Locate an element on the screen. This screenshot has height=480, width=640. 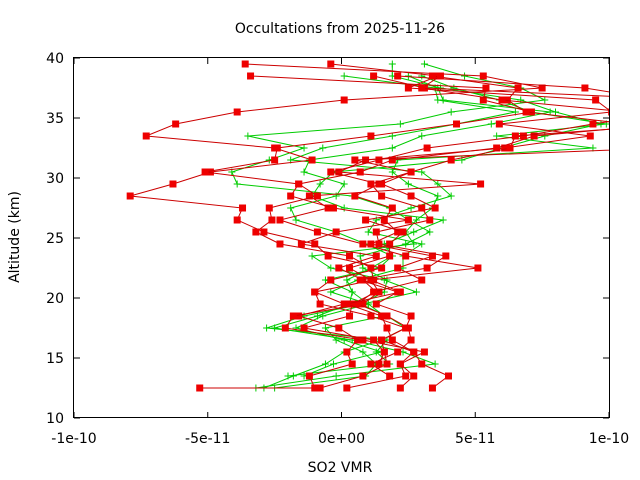
y-tick-label: 15 is located at coordinates (55, 359).